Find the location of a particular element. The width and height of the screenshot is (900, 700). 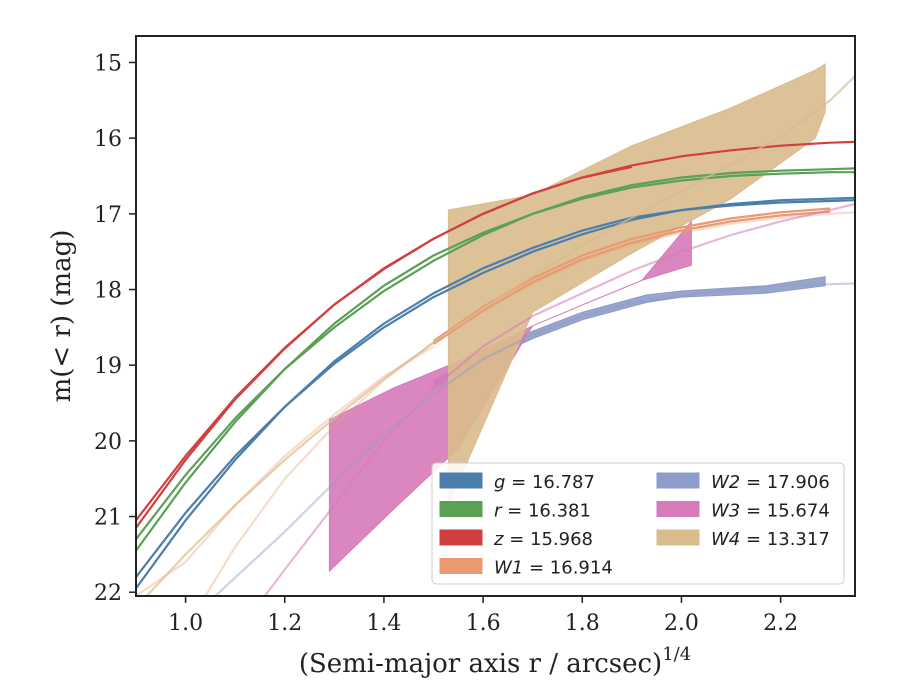

legend-label-4: W2 = 17.906 is located at coordinates (770, 482).